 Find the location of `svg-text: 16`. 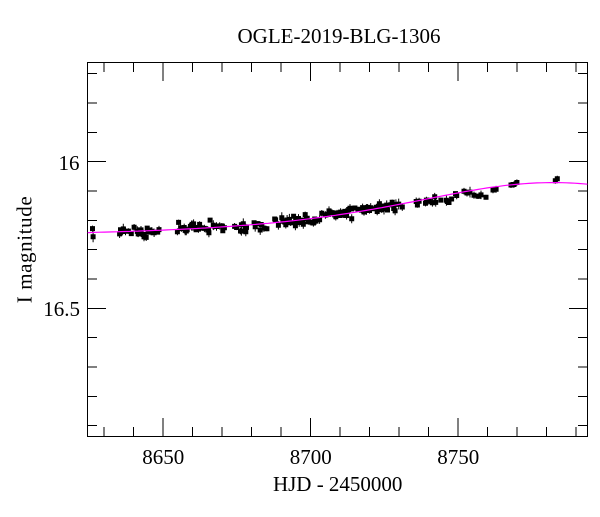

svg-text: 16 is located at coordinates (69, 163).